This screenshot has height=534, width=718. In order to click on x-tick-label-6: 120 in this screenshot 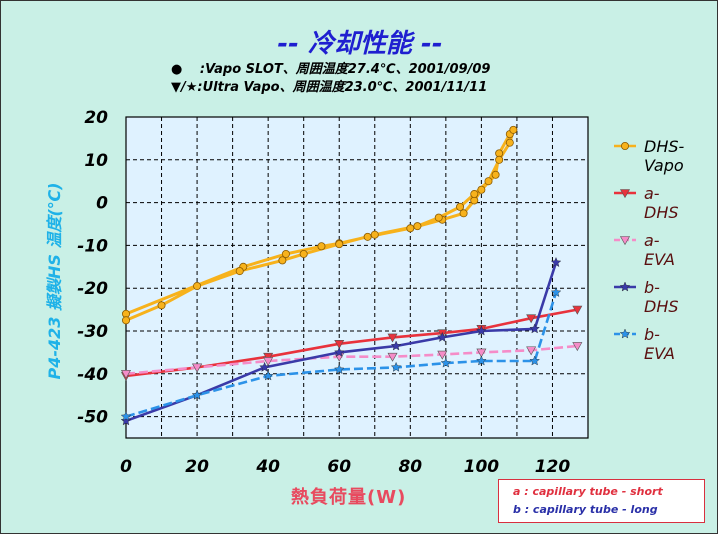, I will do `click(553, 467)`.